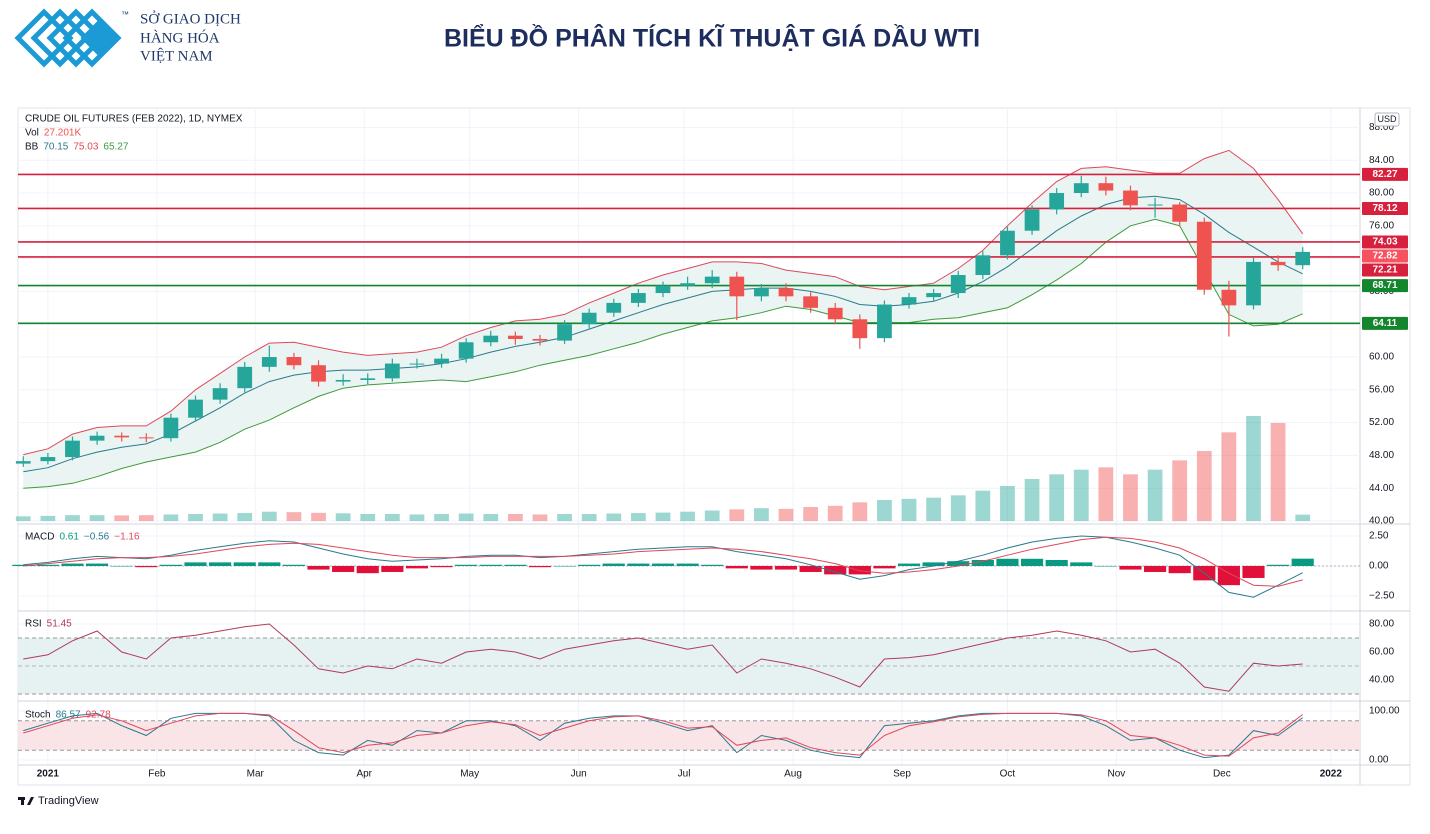  What do you see at coordinates (1008, 774) in the screenshot?
I see `x-tick-label: Oct` at bounding box center [1008, 774].